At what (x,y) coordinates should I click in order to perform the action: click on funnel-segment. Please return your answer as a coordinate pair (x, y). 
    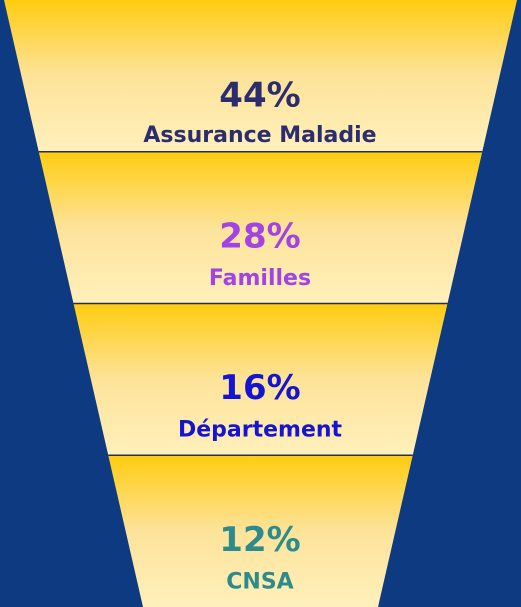
    Looking at the image, I should click on (260, 531).